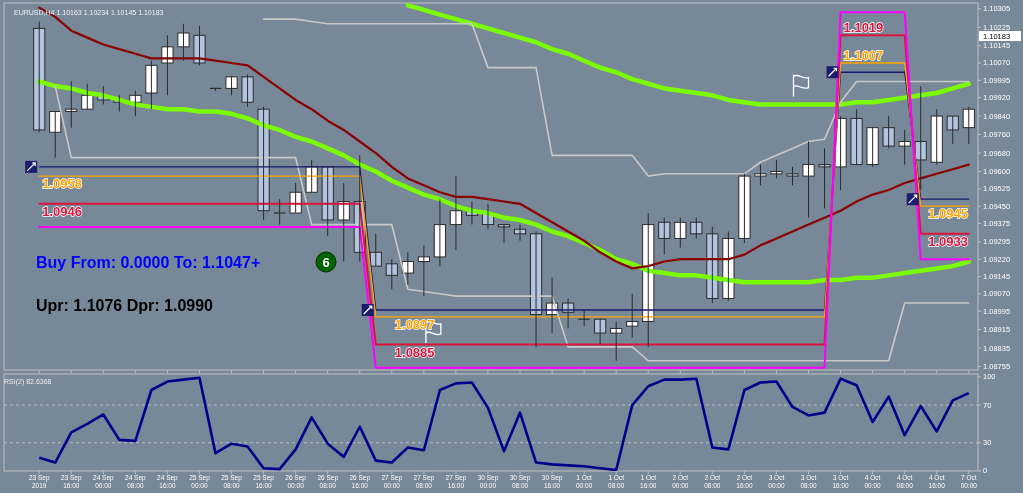 This screenshot has width=1023, height=493. I want to click on annotation: Buy From: 0.0000 To: 1.1047+, so click(148, 262).